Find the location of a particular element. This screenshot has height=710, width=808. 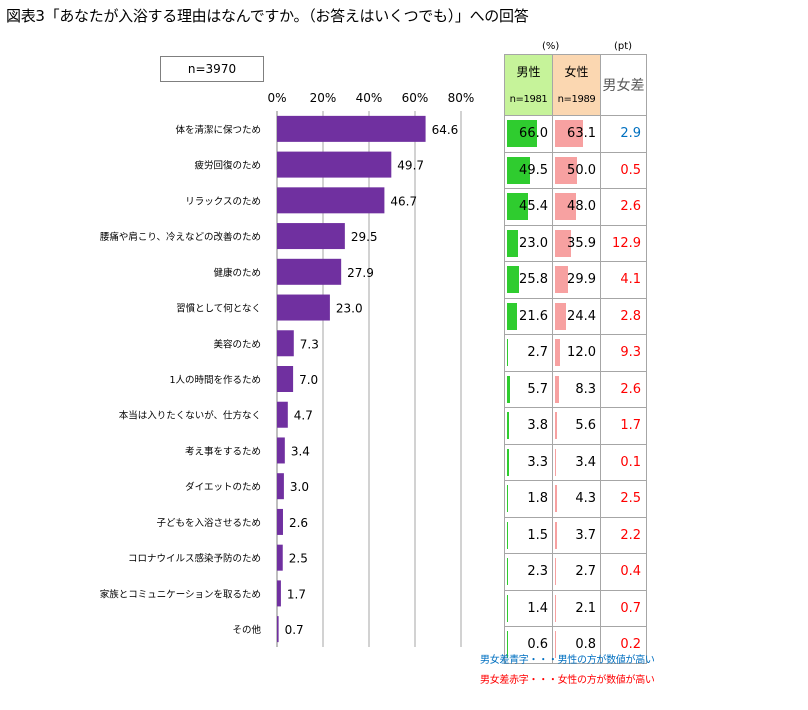

female-cell: 2.7 is located at coordinates (576, 572).